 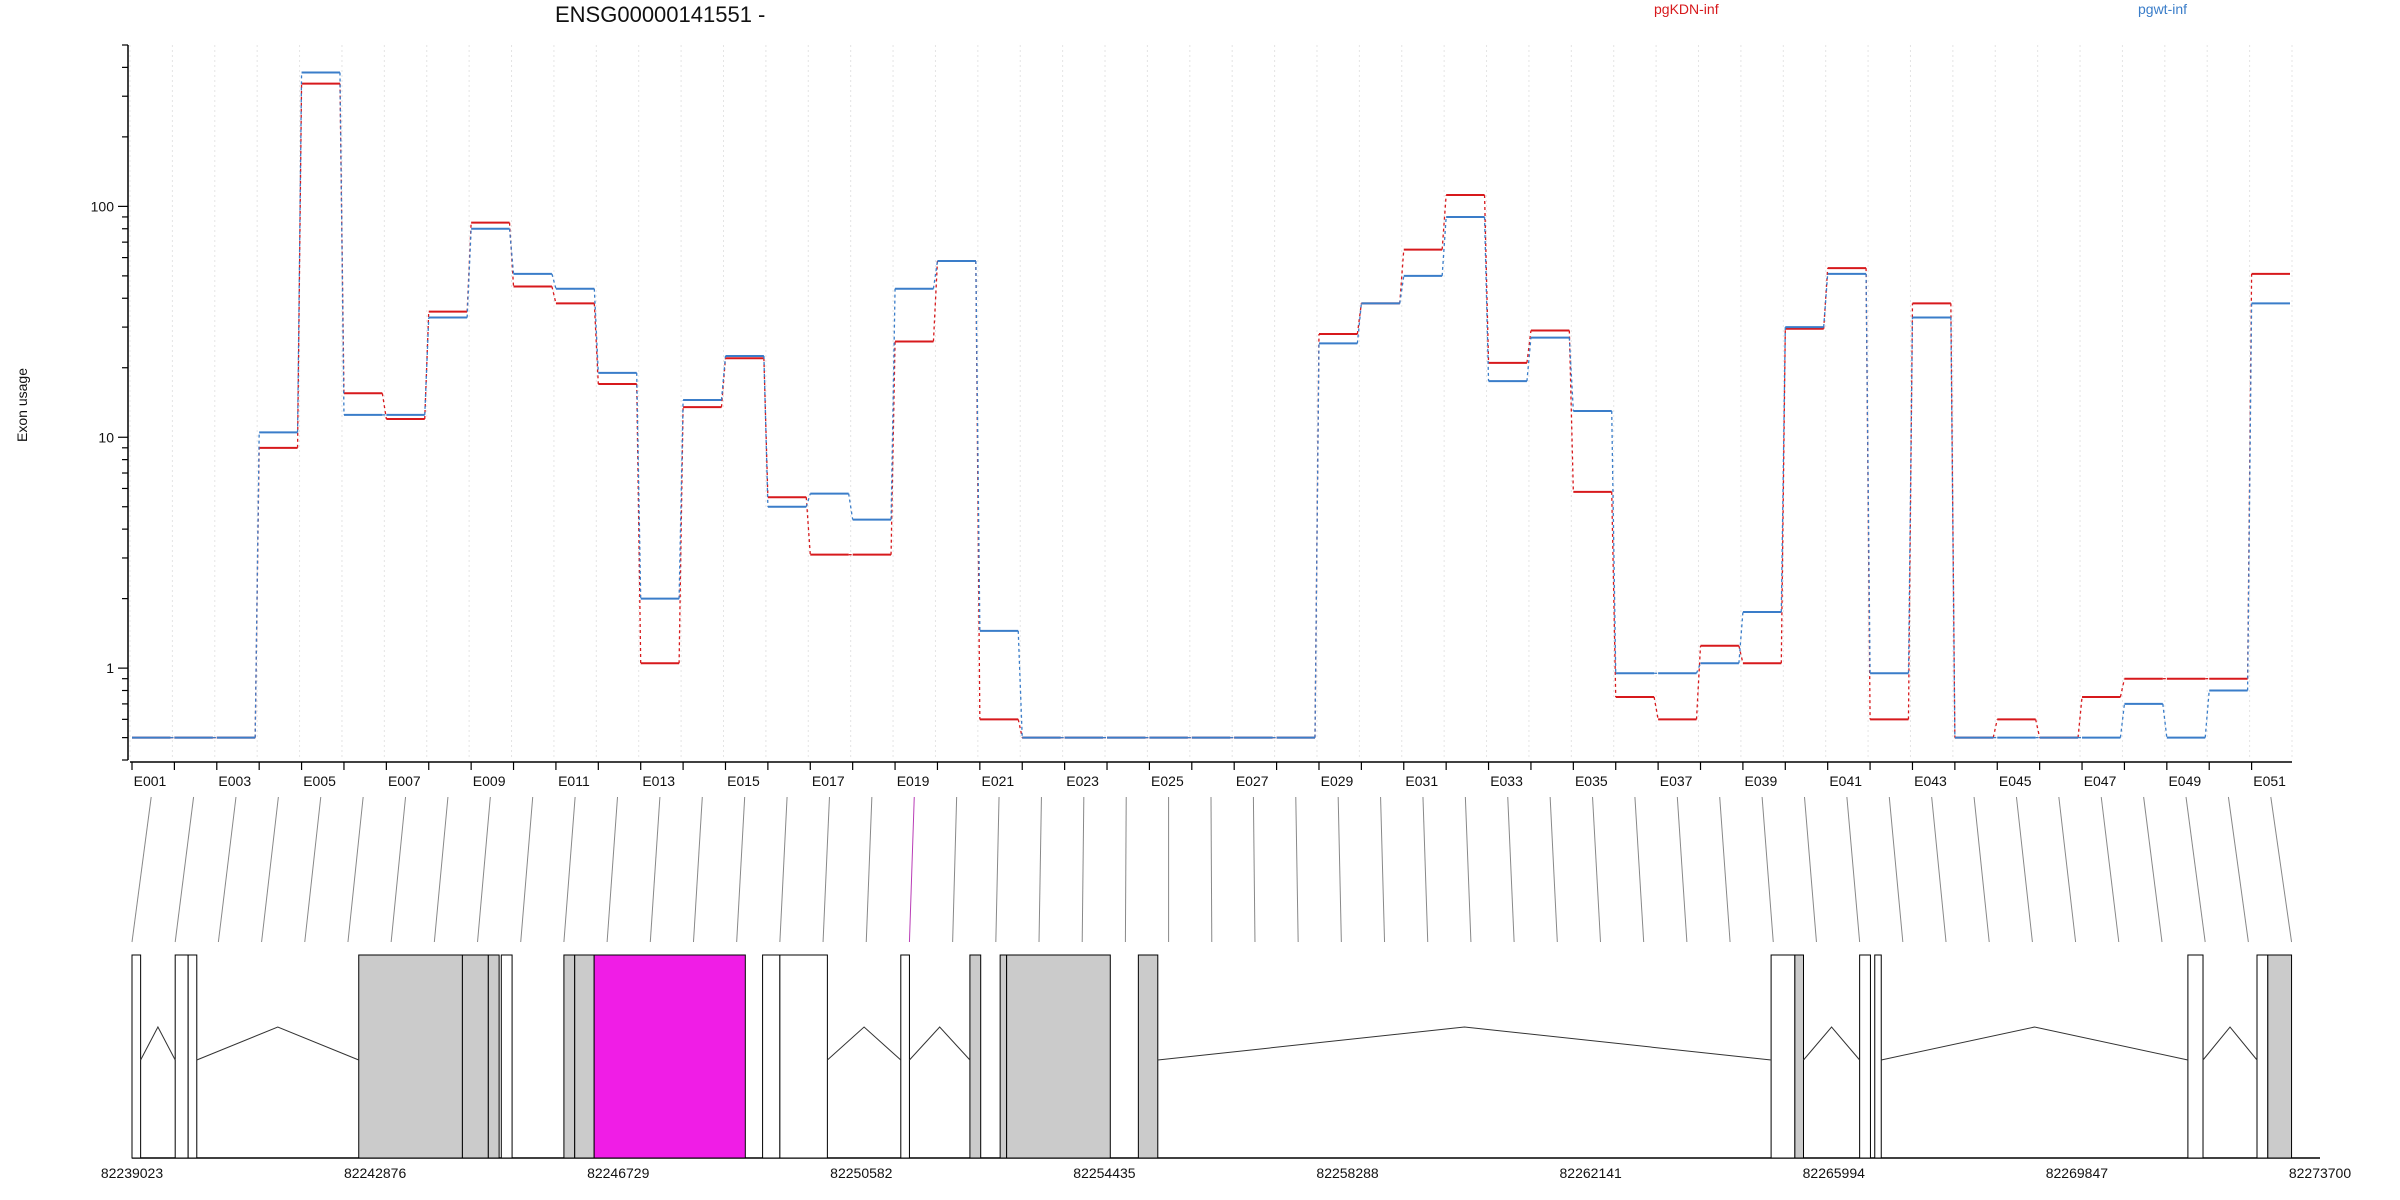 What do you see at coordinates (1591, 781) in the screenshot?
I see `x-tick-label: E035` at bounding box center [1591, 781].